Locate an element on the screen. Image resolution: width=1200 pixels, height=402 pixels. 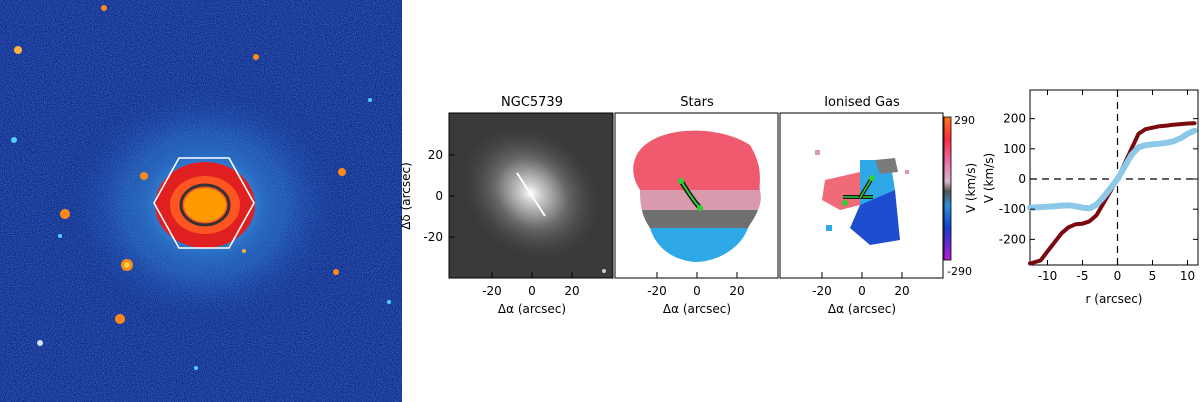
colorbar-min: -290 is located at coordinates (959, 271).